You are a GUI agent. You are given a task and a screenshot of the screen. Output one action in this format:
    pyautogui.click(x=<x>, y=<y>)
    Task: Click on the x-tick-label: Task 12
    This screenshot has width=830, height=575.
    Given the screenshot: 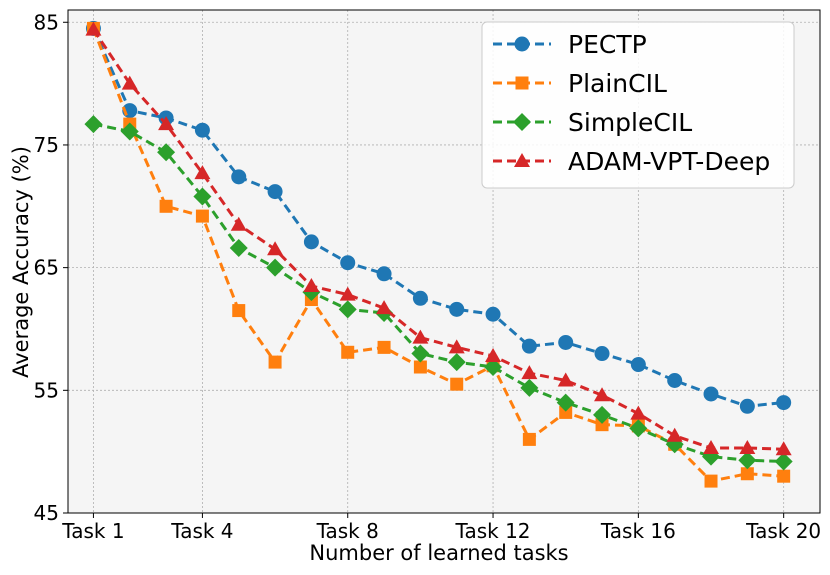 What is the action you would take?
    pyautogui.click(x=493, y=531)
    